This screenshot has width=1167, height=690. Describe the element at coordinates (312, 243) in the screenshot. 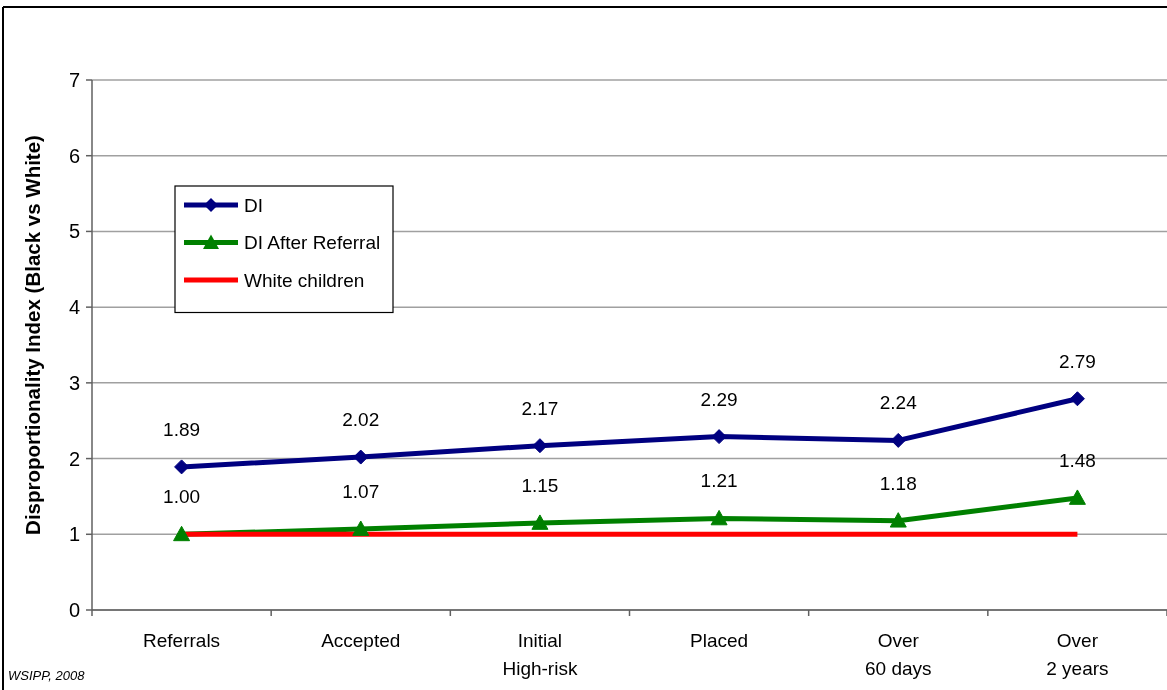

I see `legend-label: DI After Referral` at that location.